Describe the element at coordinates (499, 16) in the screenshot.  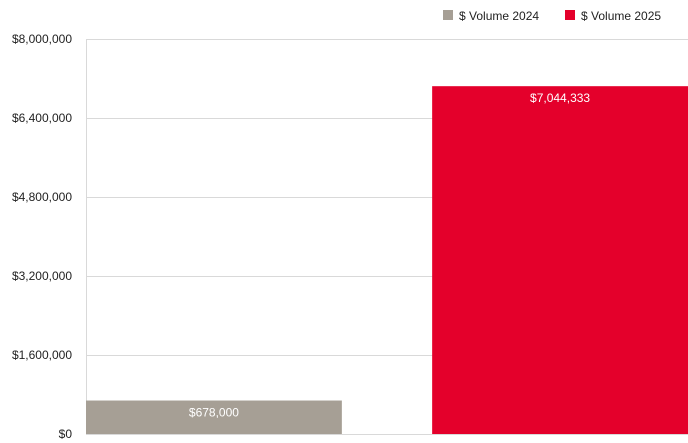
I see `legend-label-2024: $ Volume 2024` at that location.